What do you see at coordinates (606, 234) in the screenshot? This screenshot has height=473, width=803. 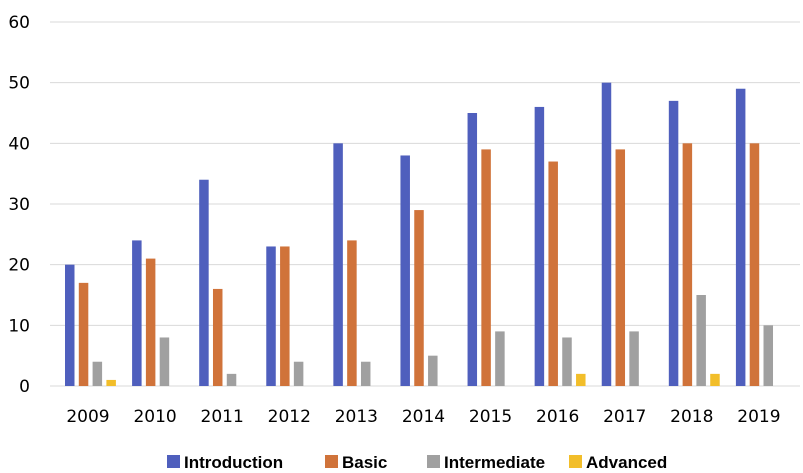 I see `bar-introduction-2017` at bounding box center [606, 234].